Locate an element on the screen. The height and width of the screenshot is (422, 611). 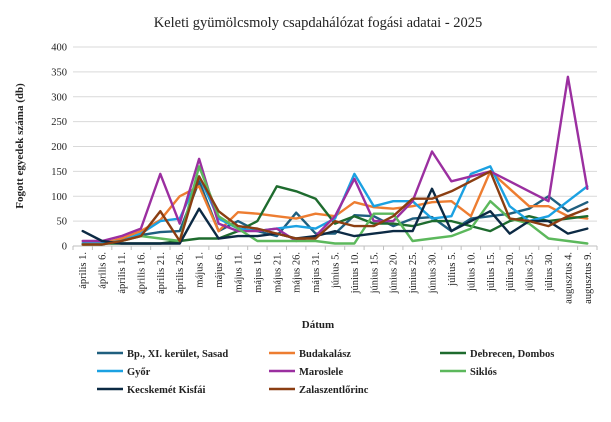
x-tick-label: augusztus 9. is located at coordinates (588, 278).